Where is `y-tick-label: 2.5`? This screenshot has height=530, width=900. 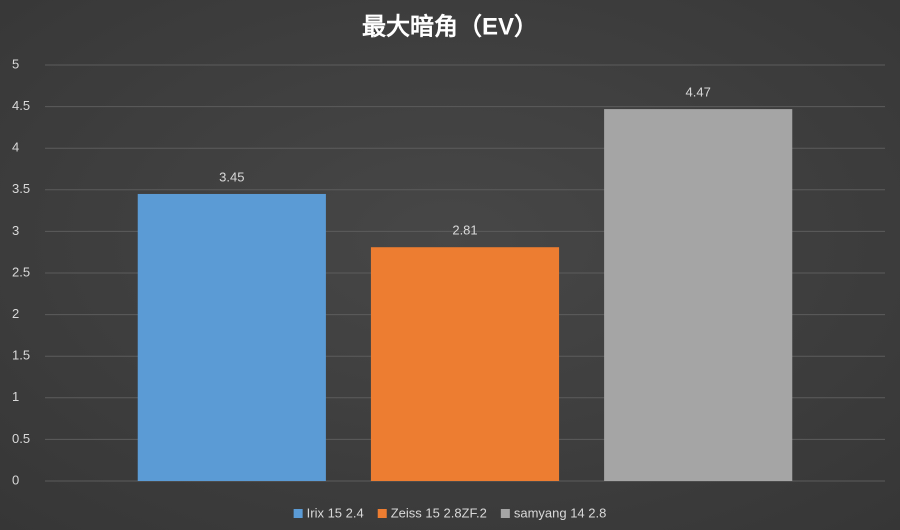 y-tick-label: 2.5 is located at coordinates (21, 271).